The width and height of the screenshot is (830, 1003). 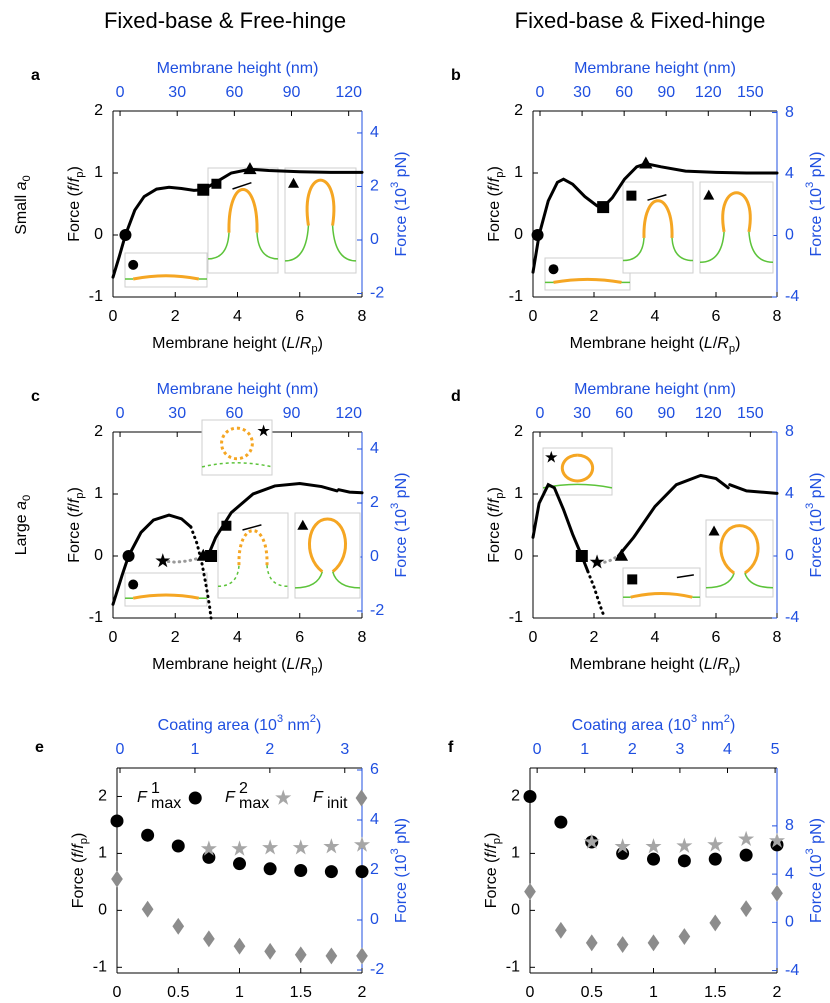 What do you see at coordinates (318, 725) in the screenshot?
I see `x2-axis-label-part: )` at bounding box center [318, 725].